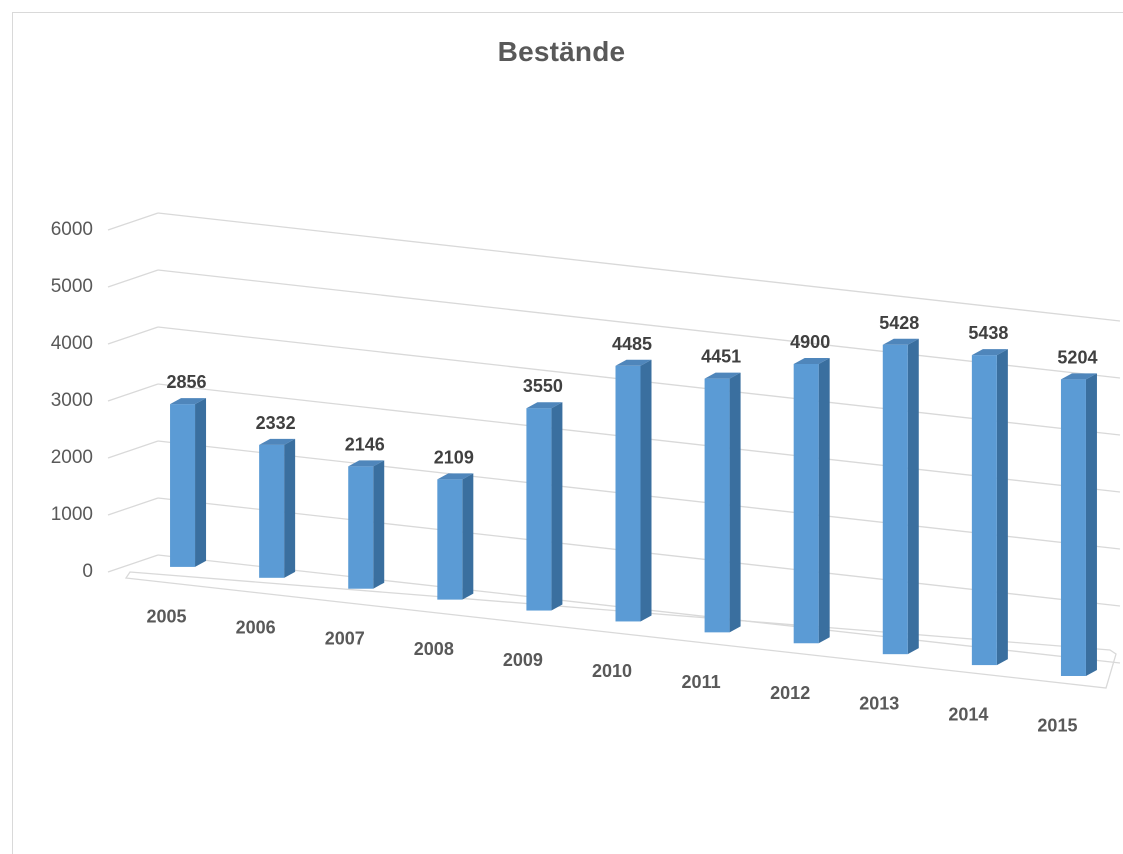  What do you see at coordinates (72, 229) in the screenshot?
I see `y-tick-label: 6000` at bounding box center [72, 229].